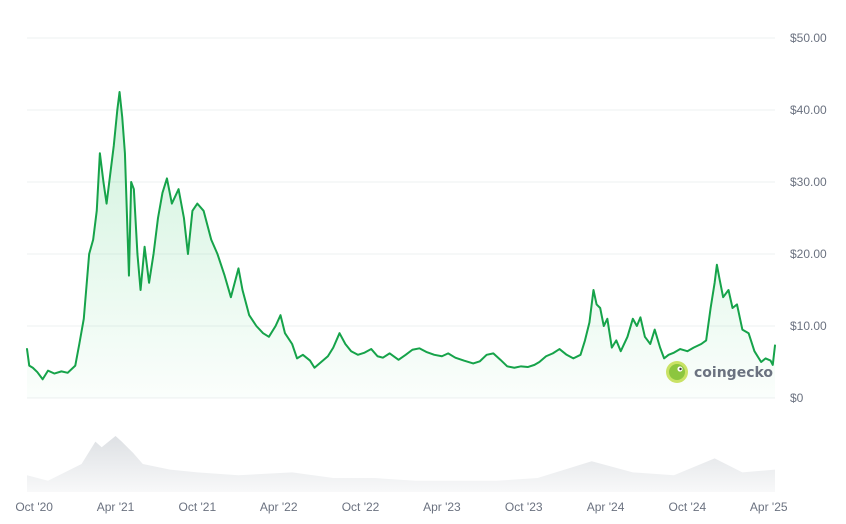 The height and width of the screenshot is (524, 846). Describe the element at coordinates (361, 507) in the screenshot. I see `x-tick-label: Oct '22` at that location.